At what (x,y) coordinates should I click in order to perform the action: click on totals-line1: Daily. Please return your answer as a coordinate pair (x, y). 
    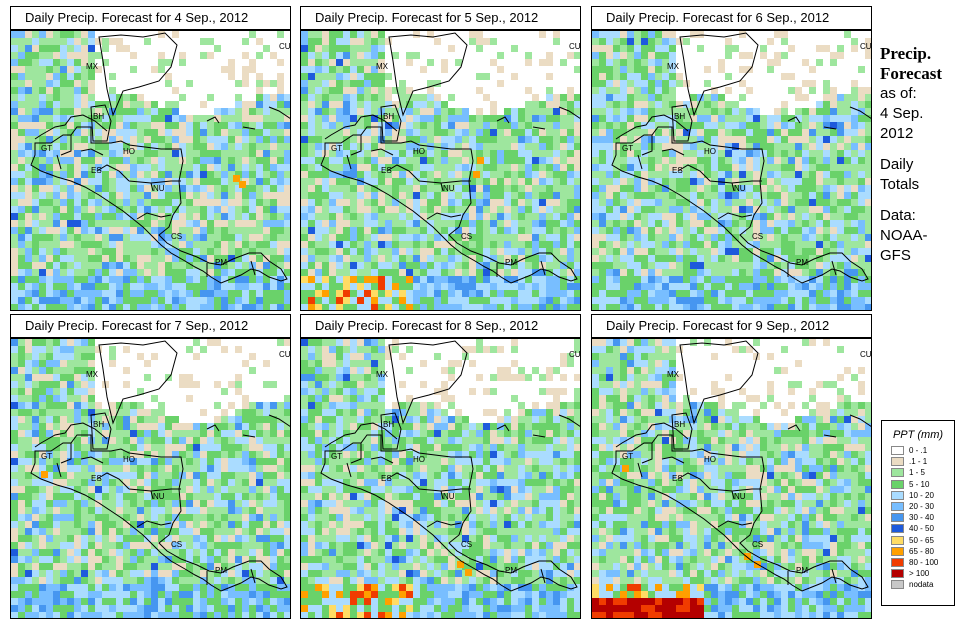
    Looking at the image, I should click on (897, 164).